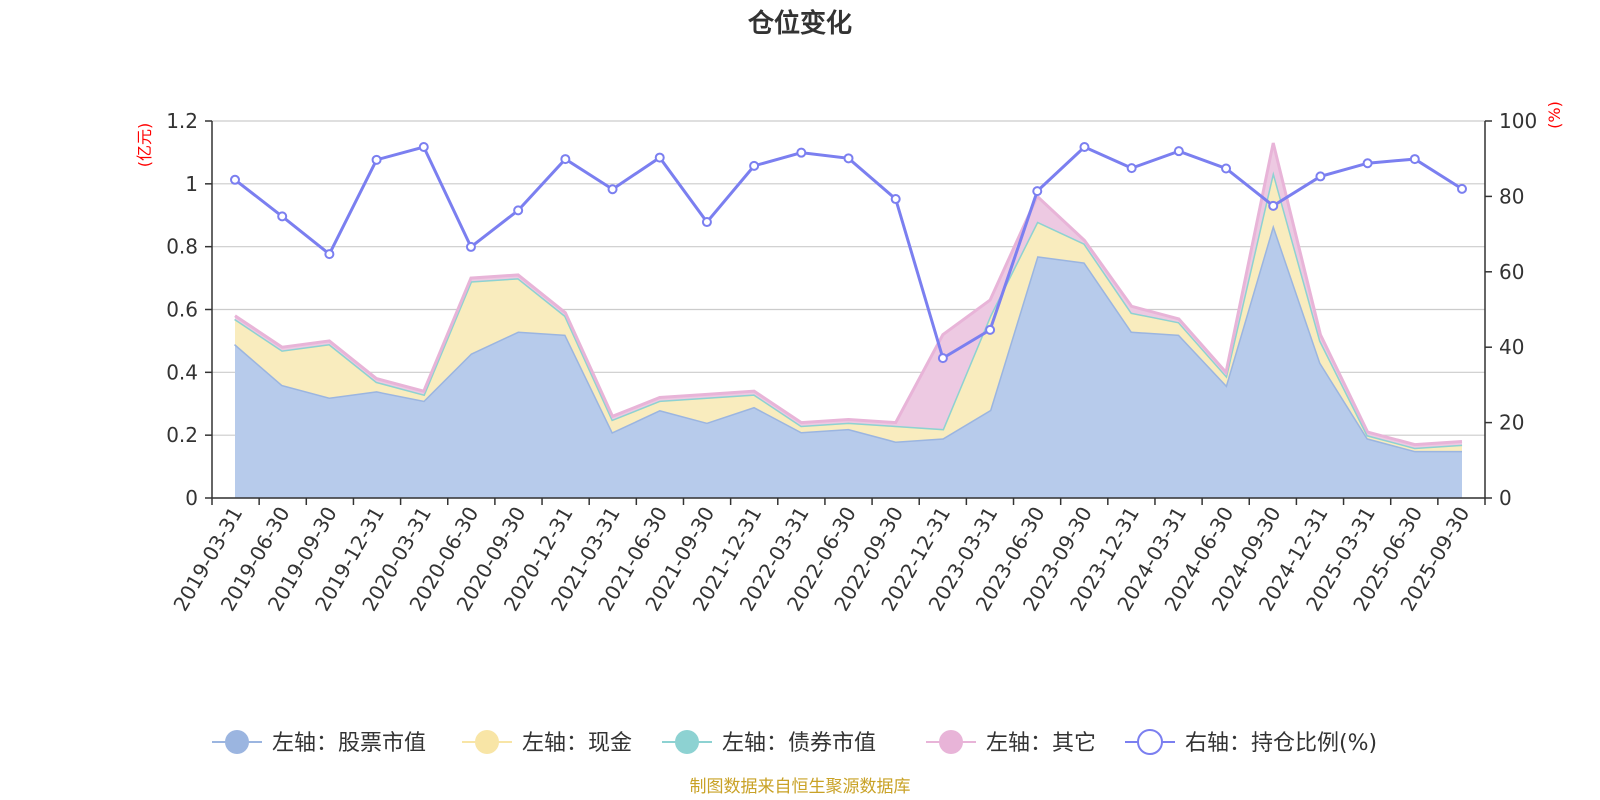 The height and width of the screenshot is (800, 1600). Describe the element at coordinates (1518, 121) in the screenshot. I see `right-tick-label: 100` at that location.